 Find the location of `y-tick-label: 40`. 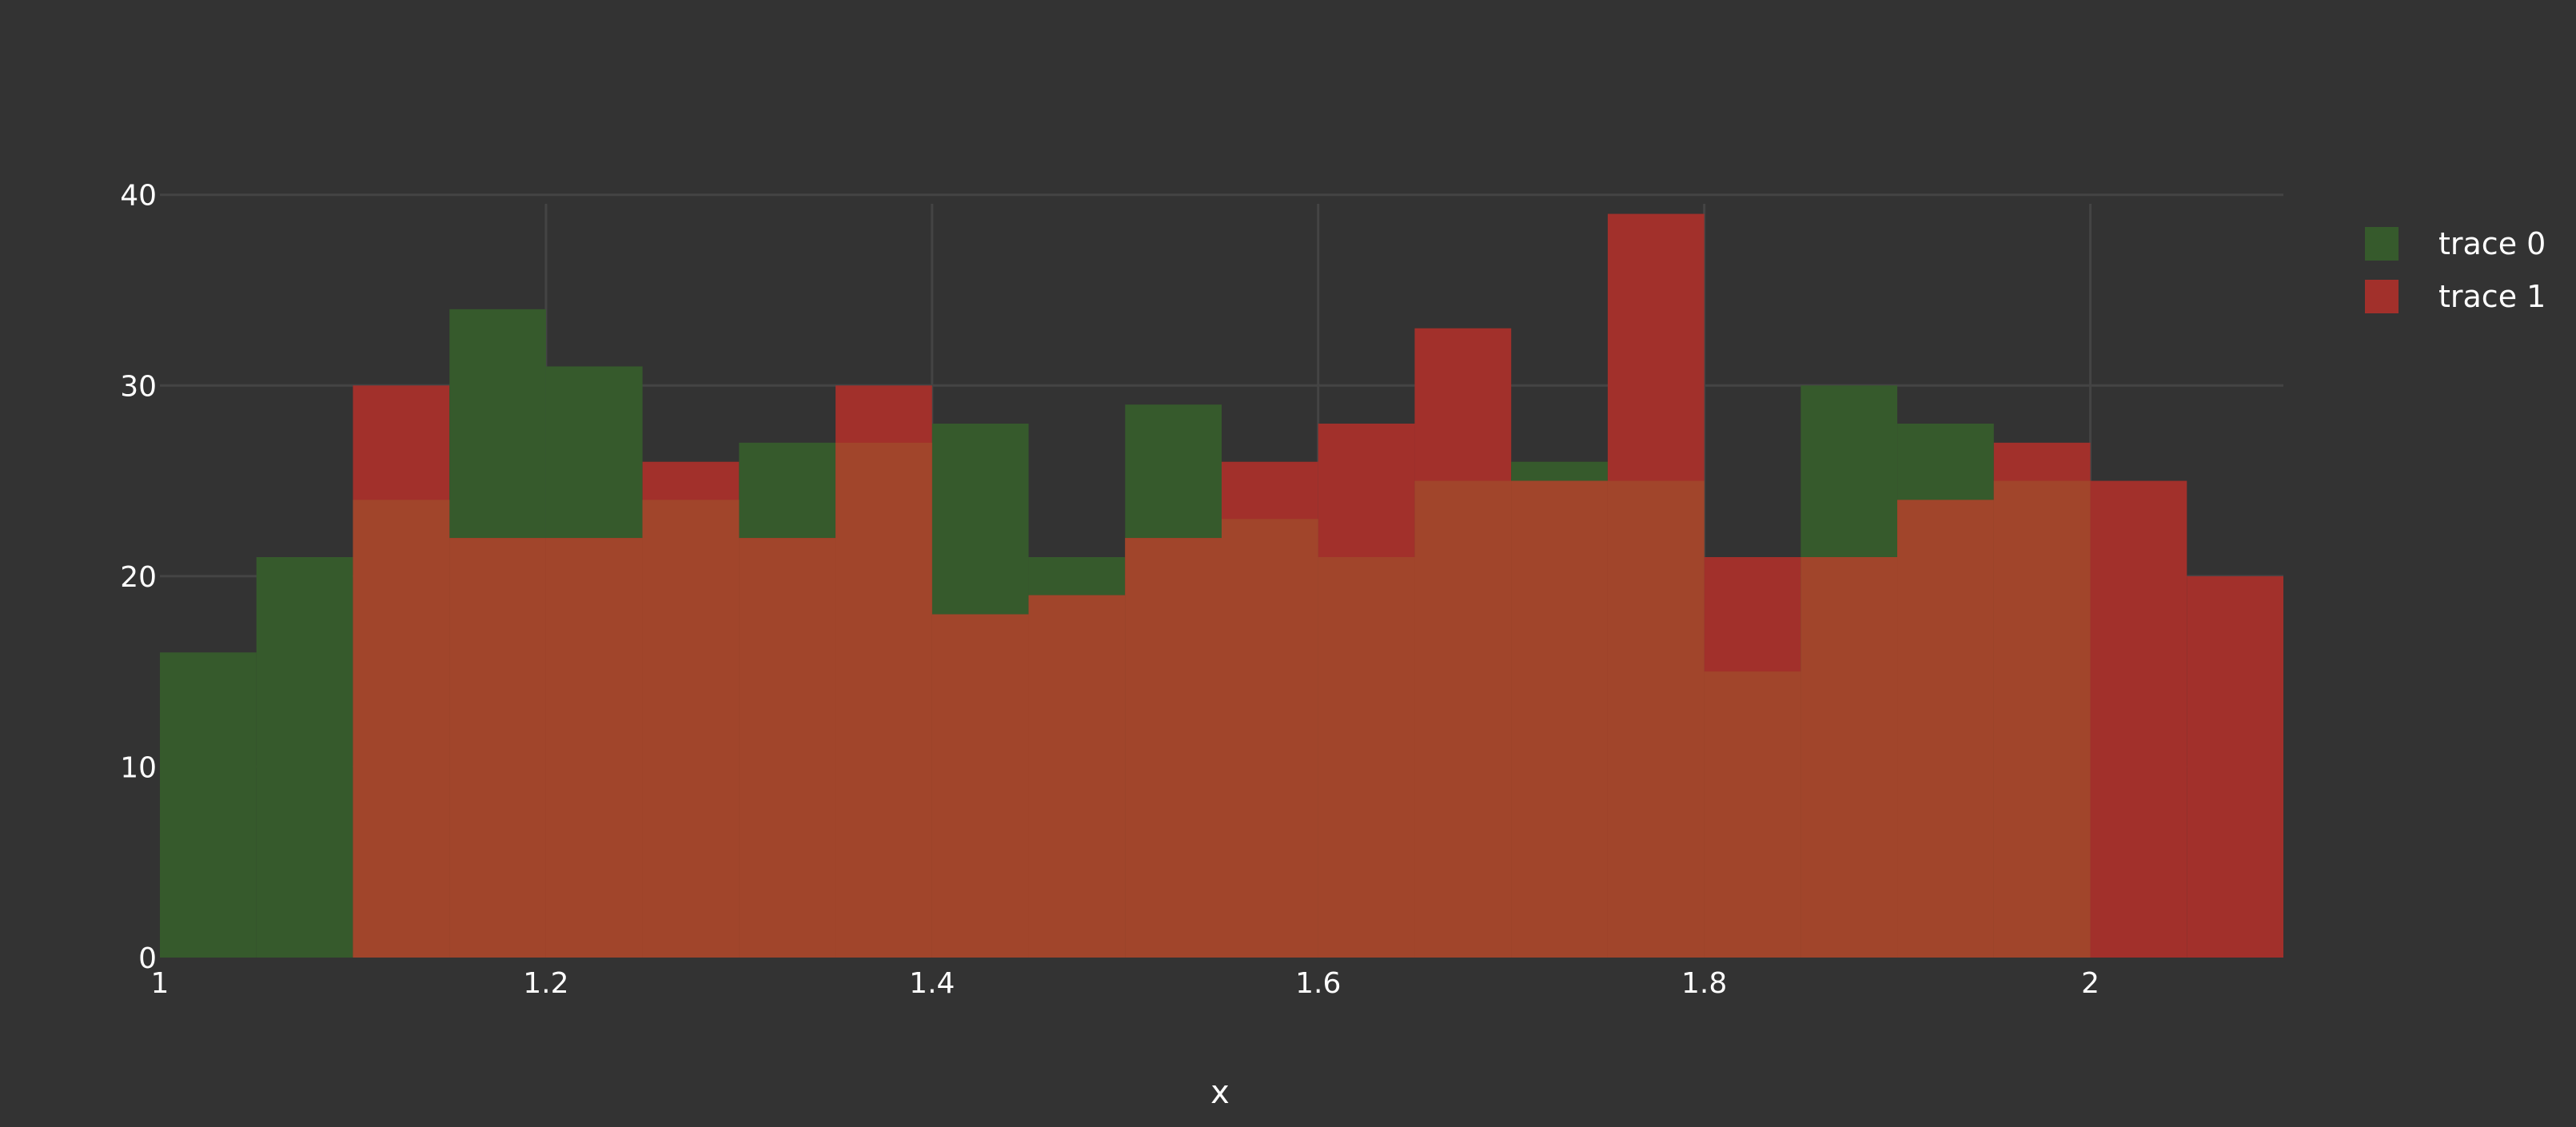

y-tick-label: 40 is located at coordinates (138, 196).